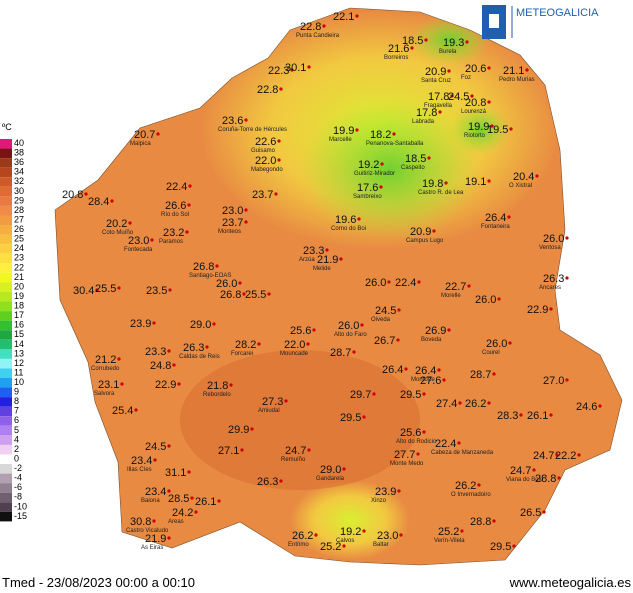 The height and width of the screenshot is (593, 633). Describe the element at coordinates (140, 324) in the screenshot. I see `station-value: 23.9` at that location.